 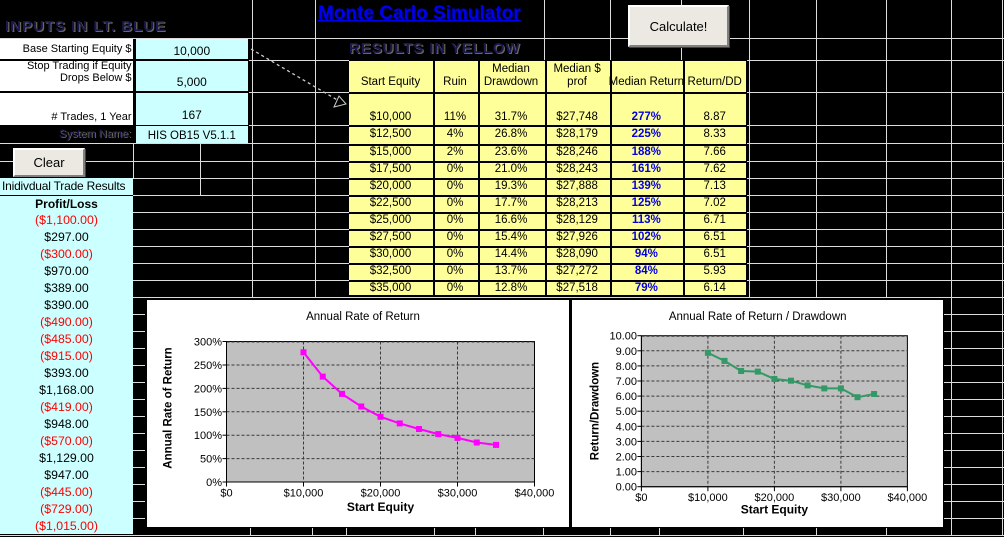 I want to click on svg-text: 200%, so click(x=207, y=389).